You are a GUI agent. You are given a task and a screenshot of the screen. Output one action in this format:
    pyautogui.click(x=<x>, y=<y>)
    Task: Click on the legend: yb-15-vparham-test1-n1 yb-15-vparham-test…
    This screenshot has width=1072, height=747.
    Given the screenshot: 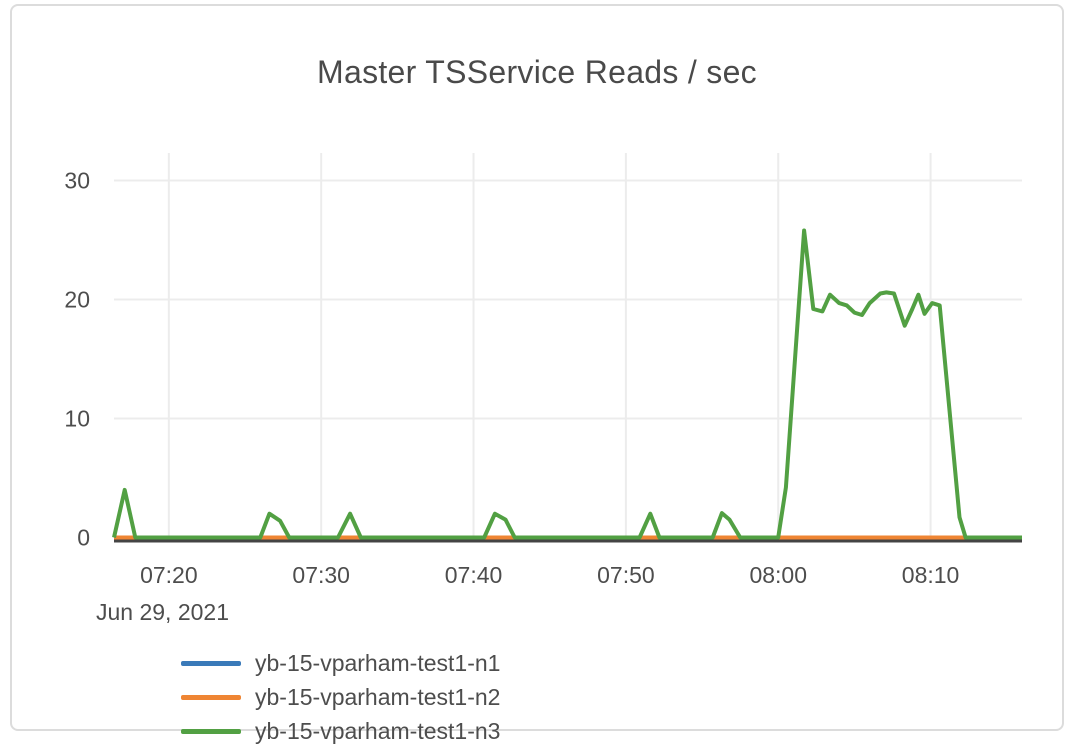 What is the action you would take?
    pyautogui.click(x=537, y=697)
    